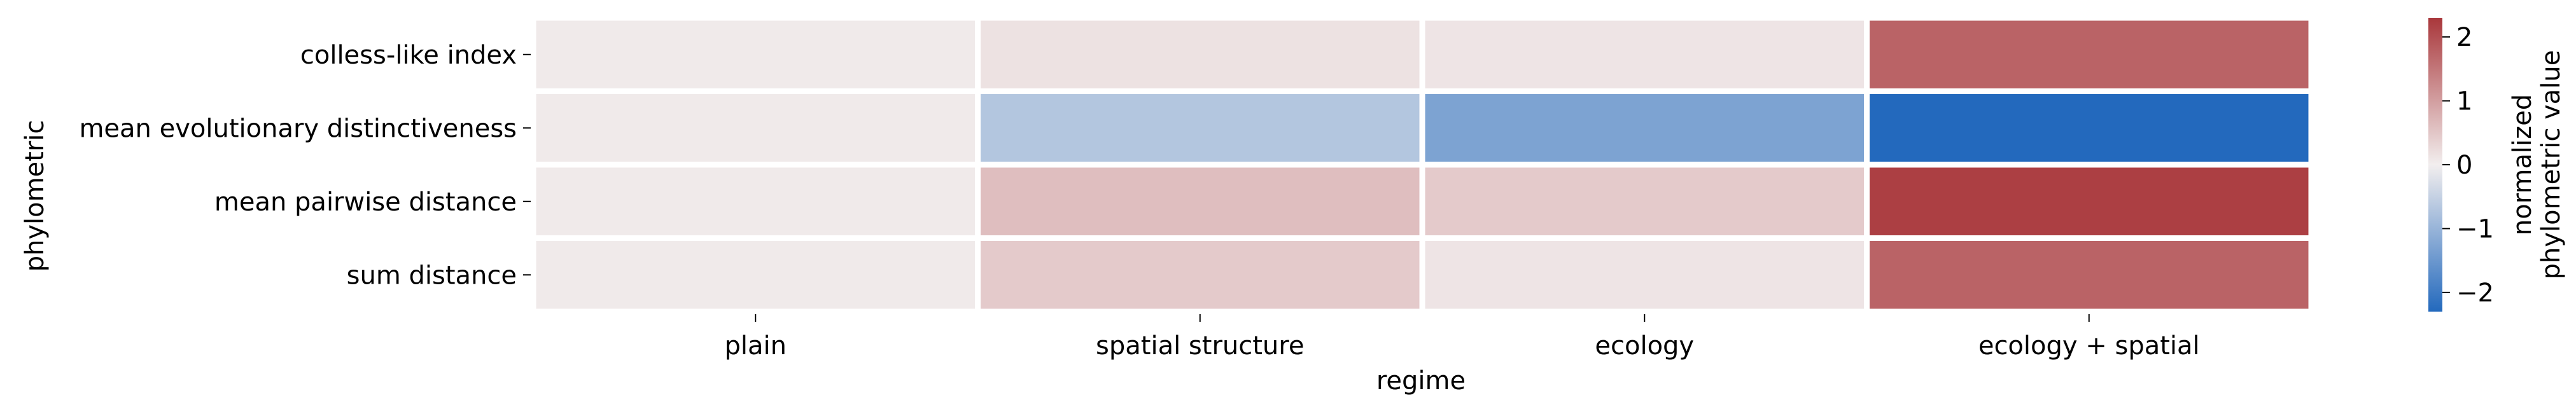 The height and width of the screenshot is (414, 2576). I want to click on y-axis-title: phylometric, so click(35, 196).